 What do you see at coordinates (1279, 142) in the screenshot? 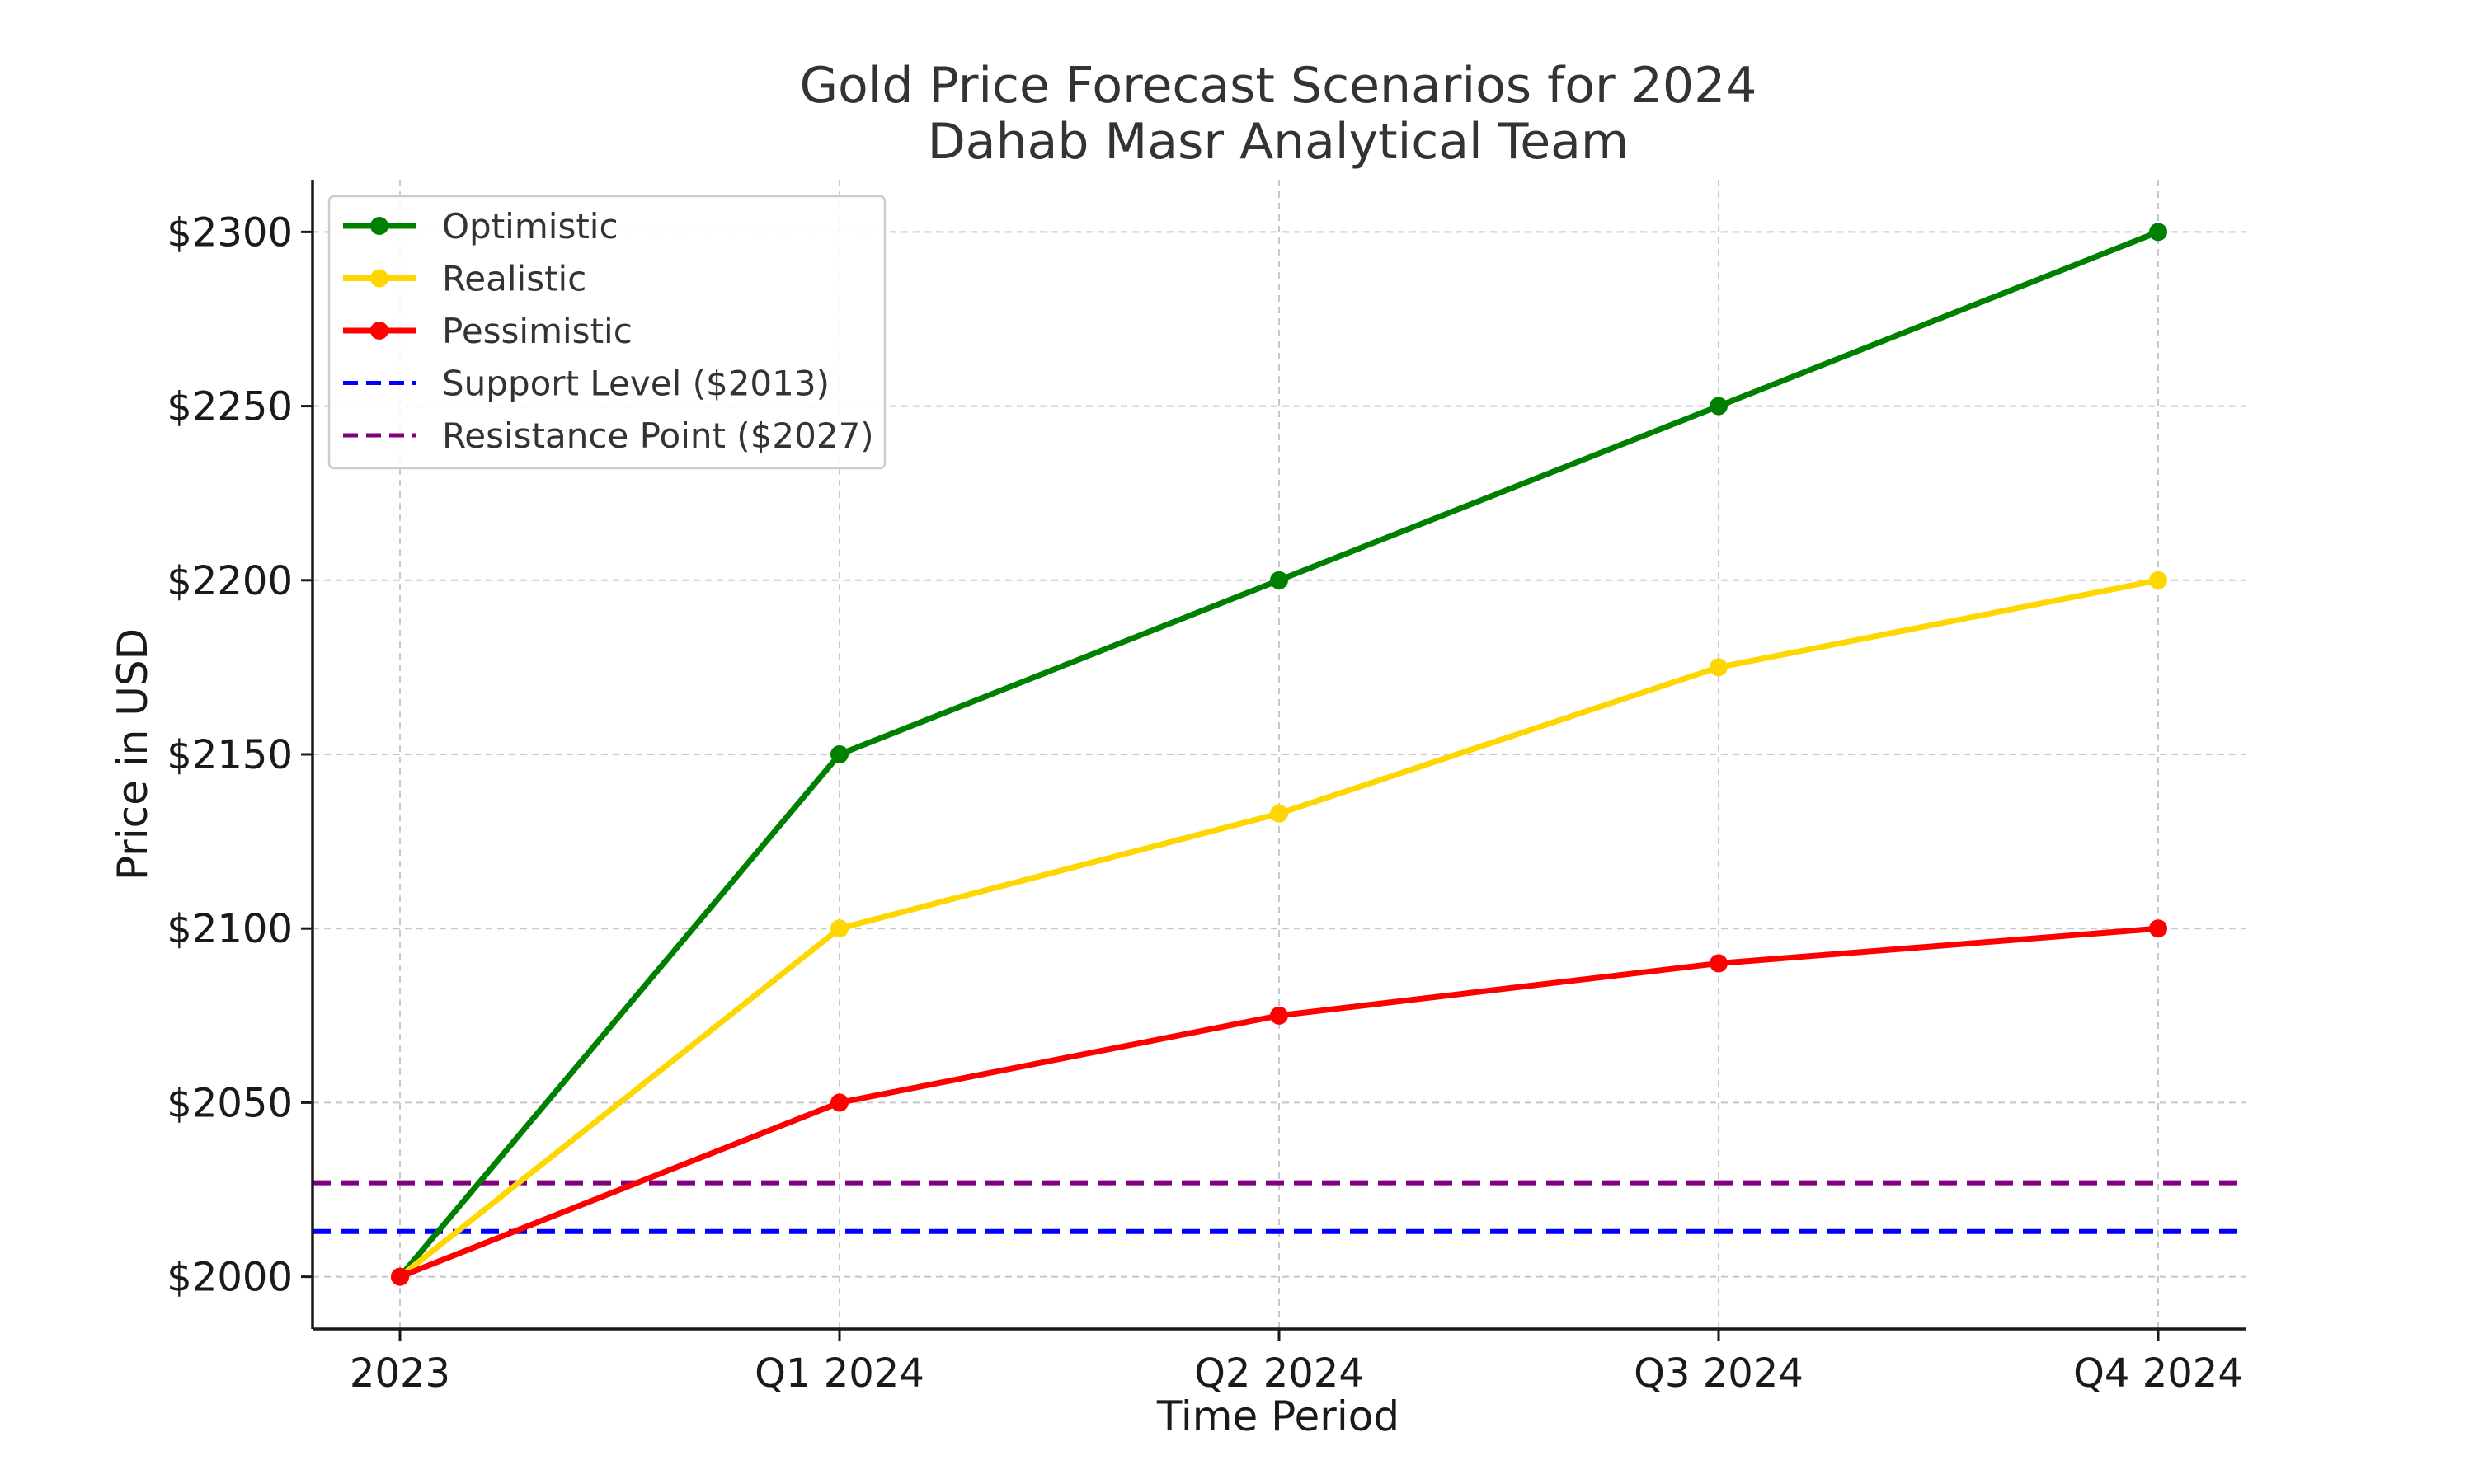
I see `chart-subtitle: Dahab Masr Analytical Team` at bounding box center [1279, 142].